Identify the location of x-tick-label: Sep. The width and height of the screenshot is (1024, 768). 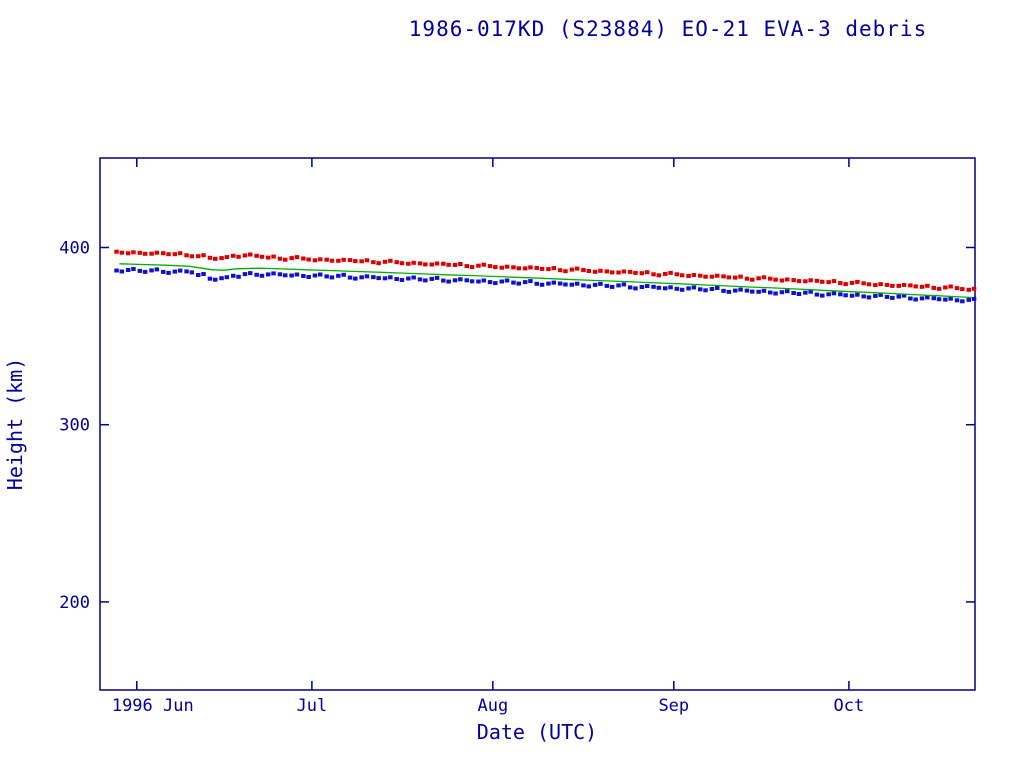
(673, 706).